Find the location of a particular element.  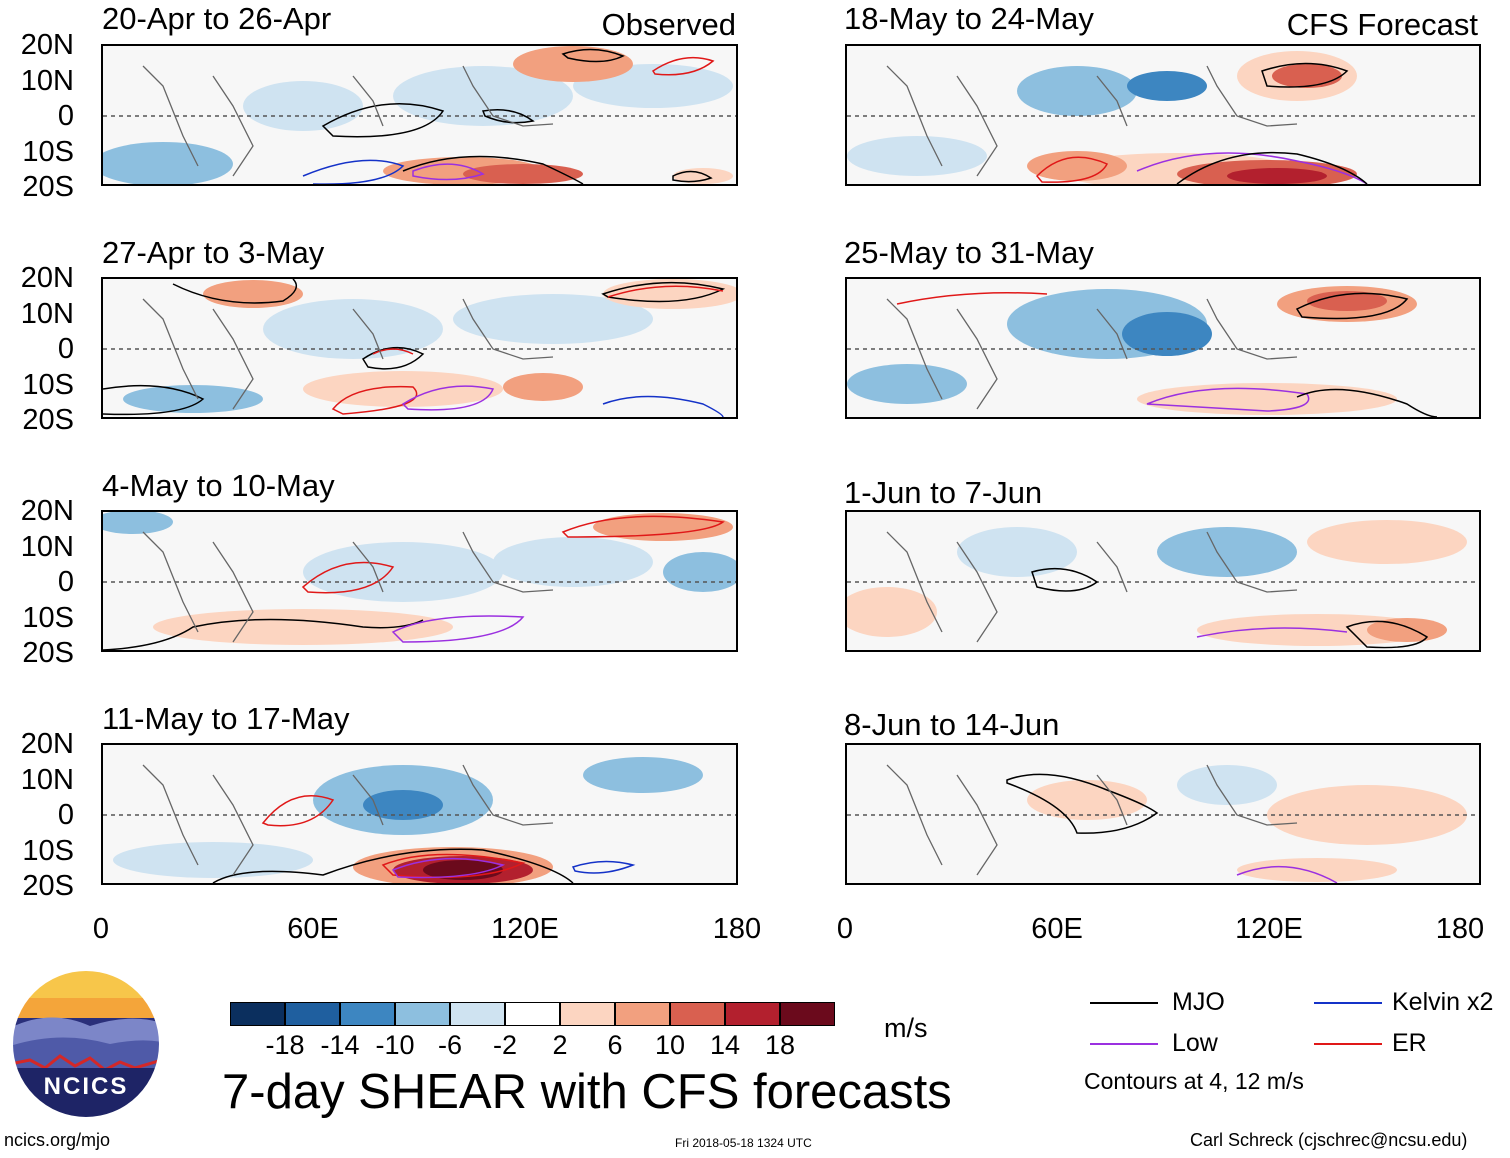

panel-title: 4-May to 10-May is located at coordinates (218, 485).